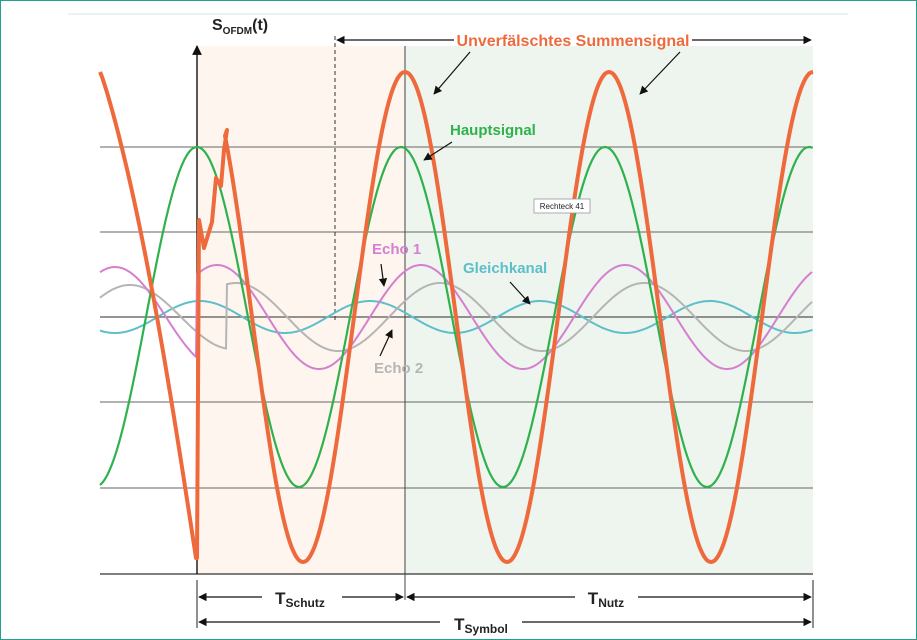 The image size is (917, 640). I want to click on echo1-curve, so click(456, 317).